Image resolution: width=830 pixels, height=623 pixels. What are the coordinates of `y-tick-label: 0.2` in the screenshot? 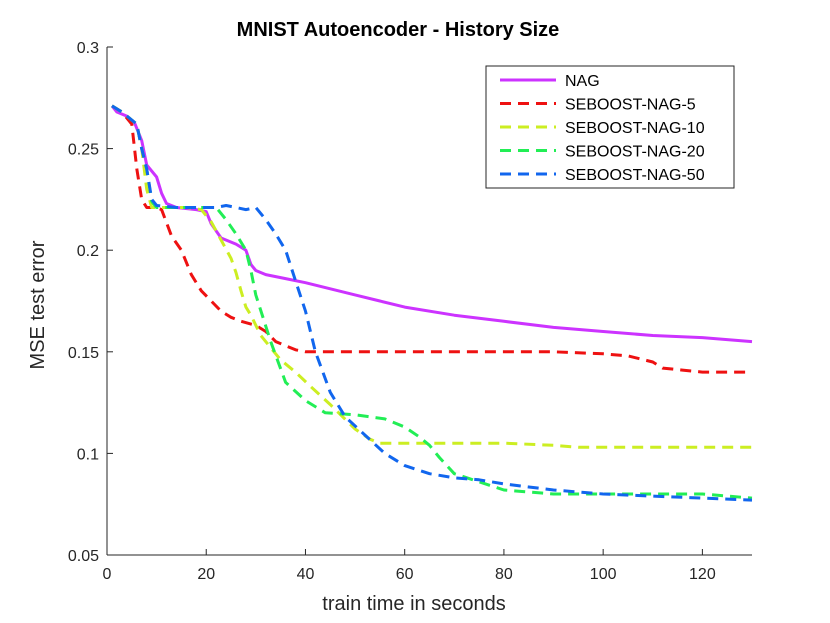 It's located at (88, 251).